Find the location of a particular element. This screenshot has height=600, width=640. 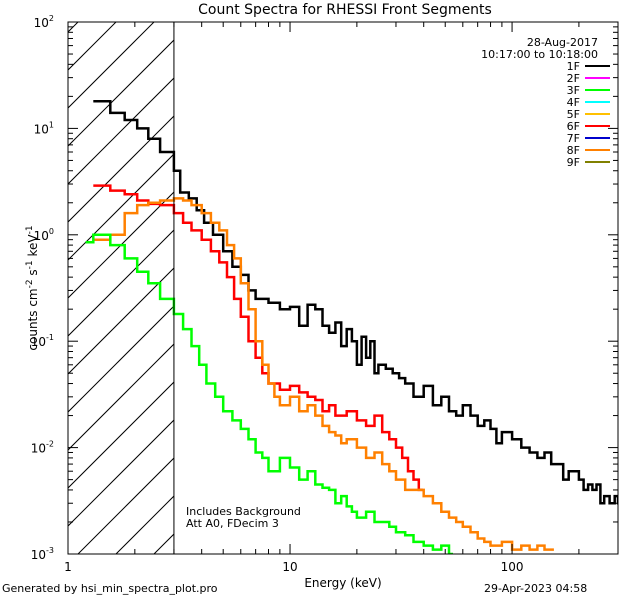

chart-title: Count Spectra for RHESSI Front Segments is located at coordinates (345, 10).